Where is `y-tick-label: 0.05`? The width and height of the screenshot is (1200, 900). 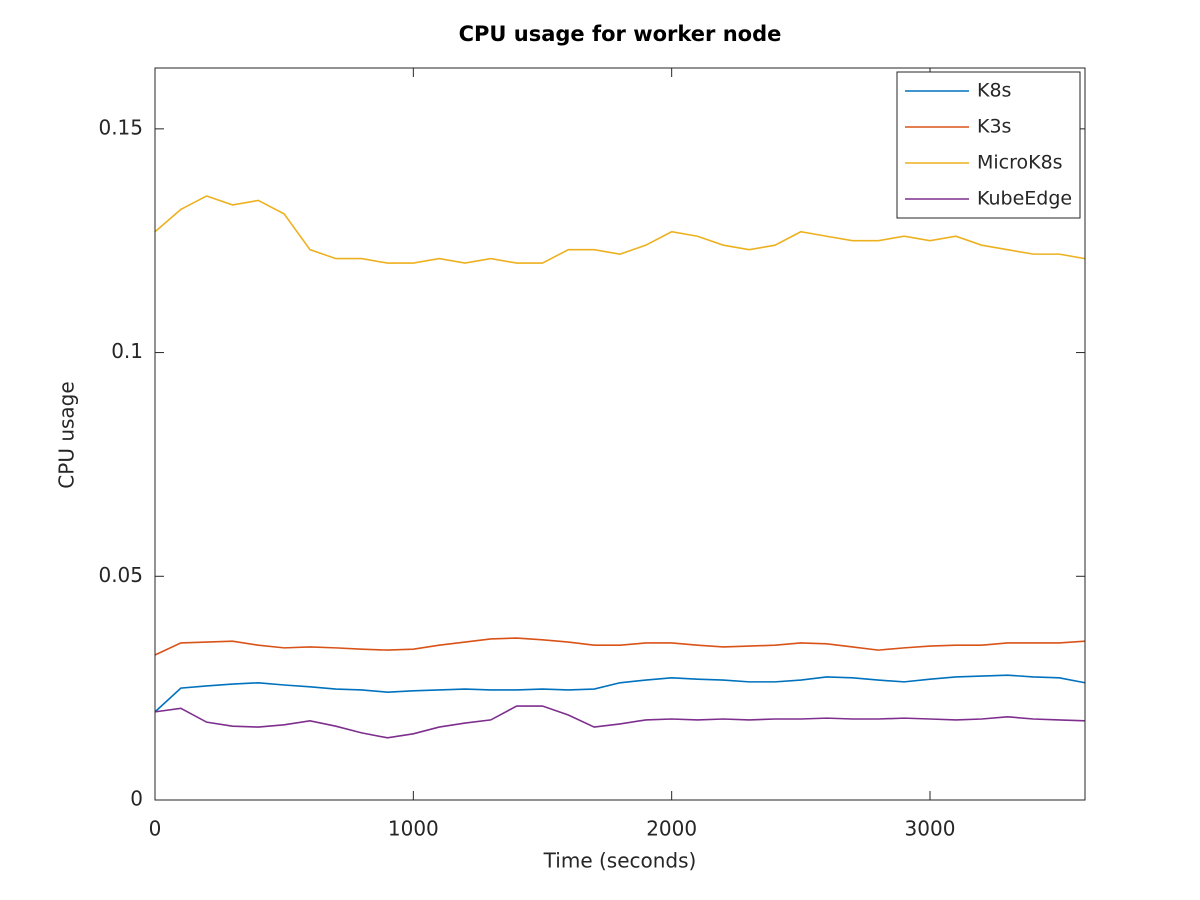 y-tick-label: 0.05 is located at coordinates (120, 575).